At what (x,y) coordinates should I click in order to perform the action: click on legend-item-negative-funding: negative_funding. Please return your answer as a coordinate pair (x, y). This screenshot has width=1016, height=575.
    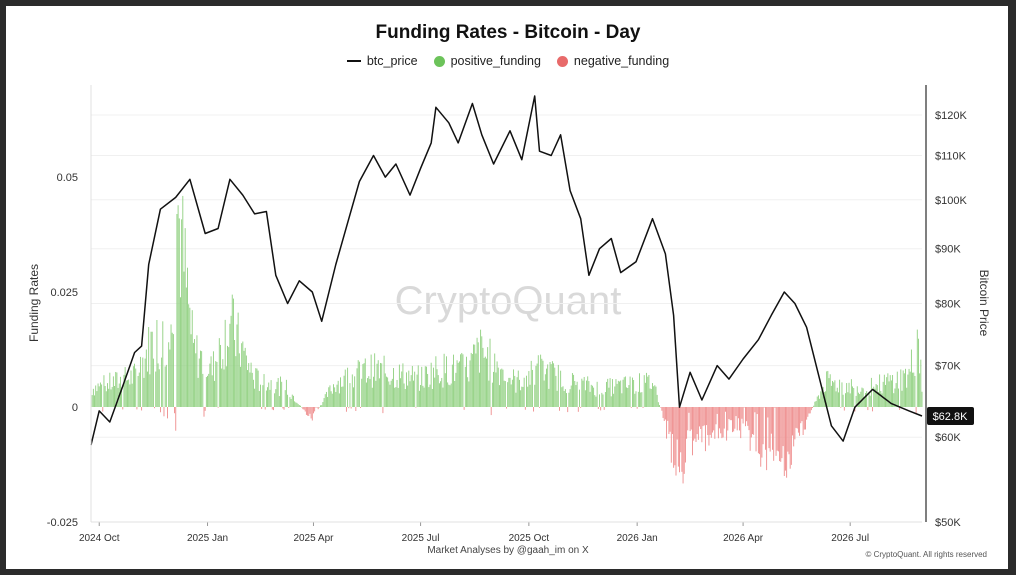
    Looking at the image, I should click on (612, 61).